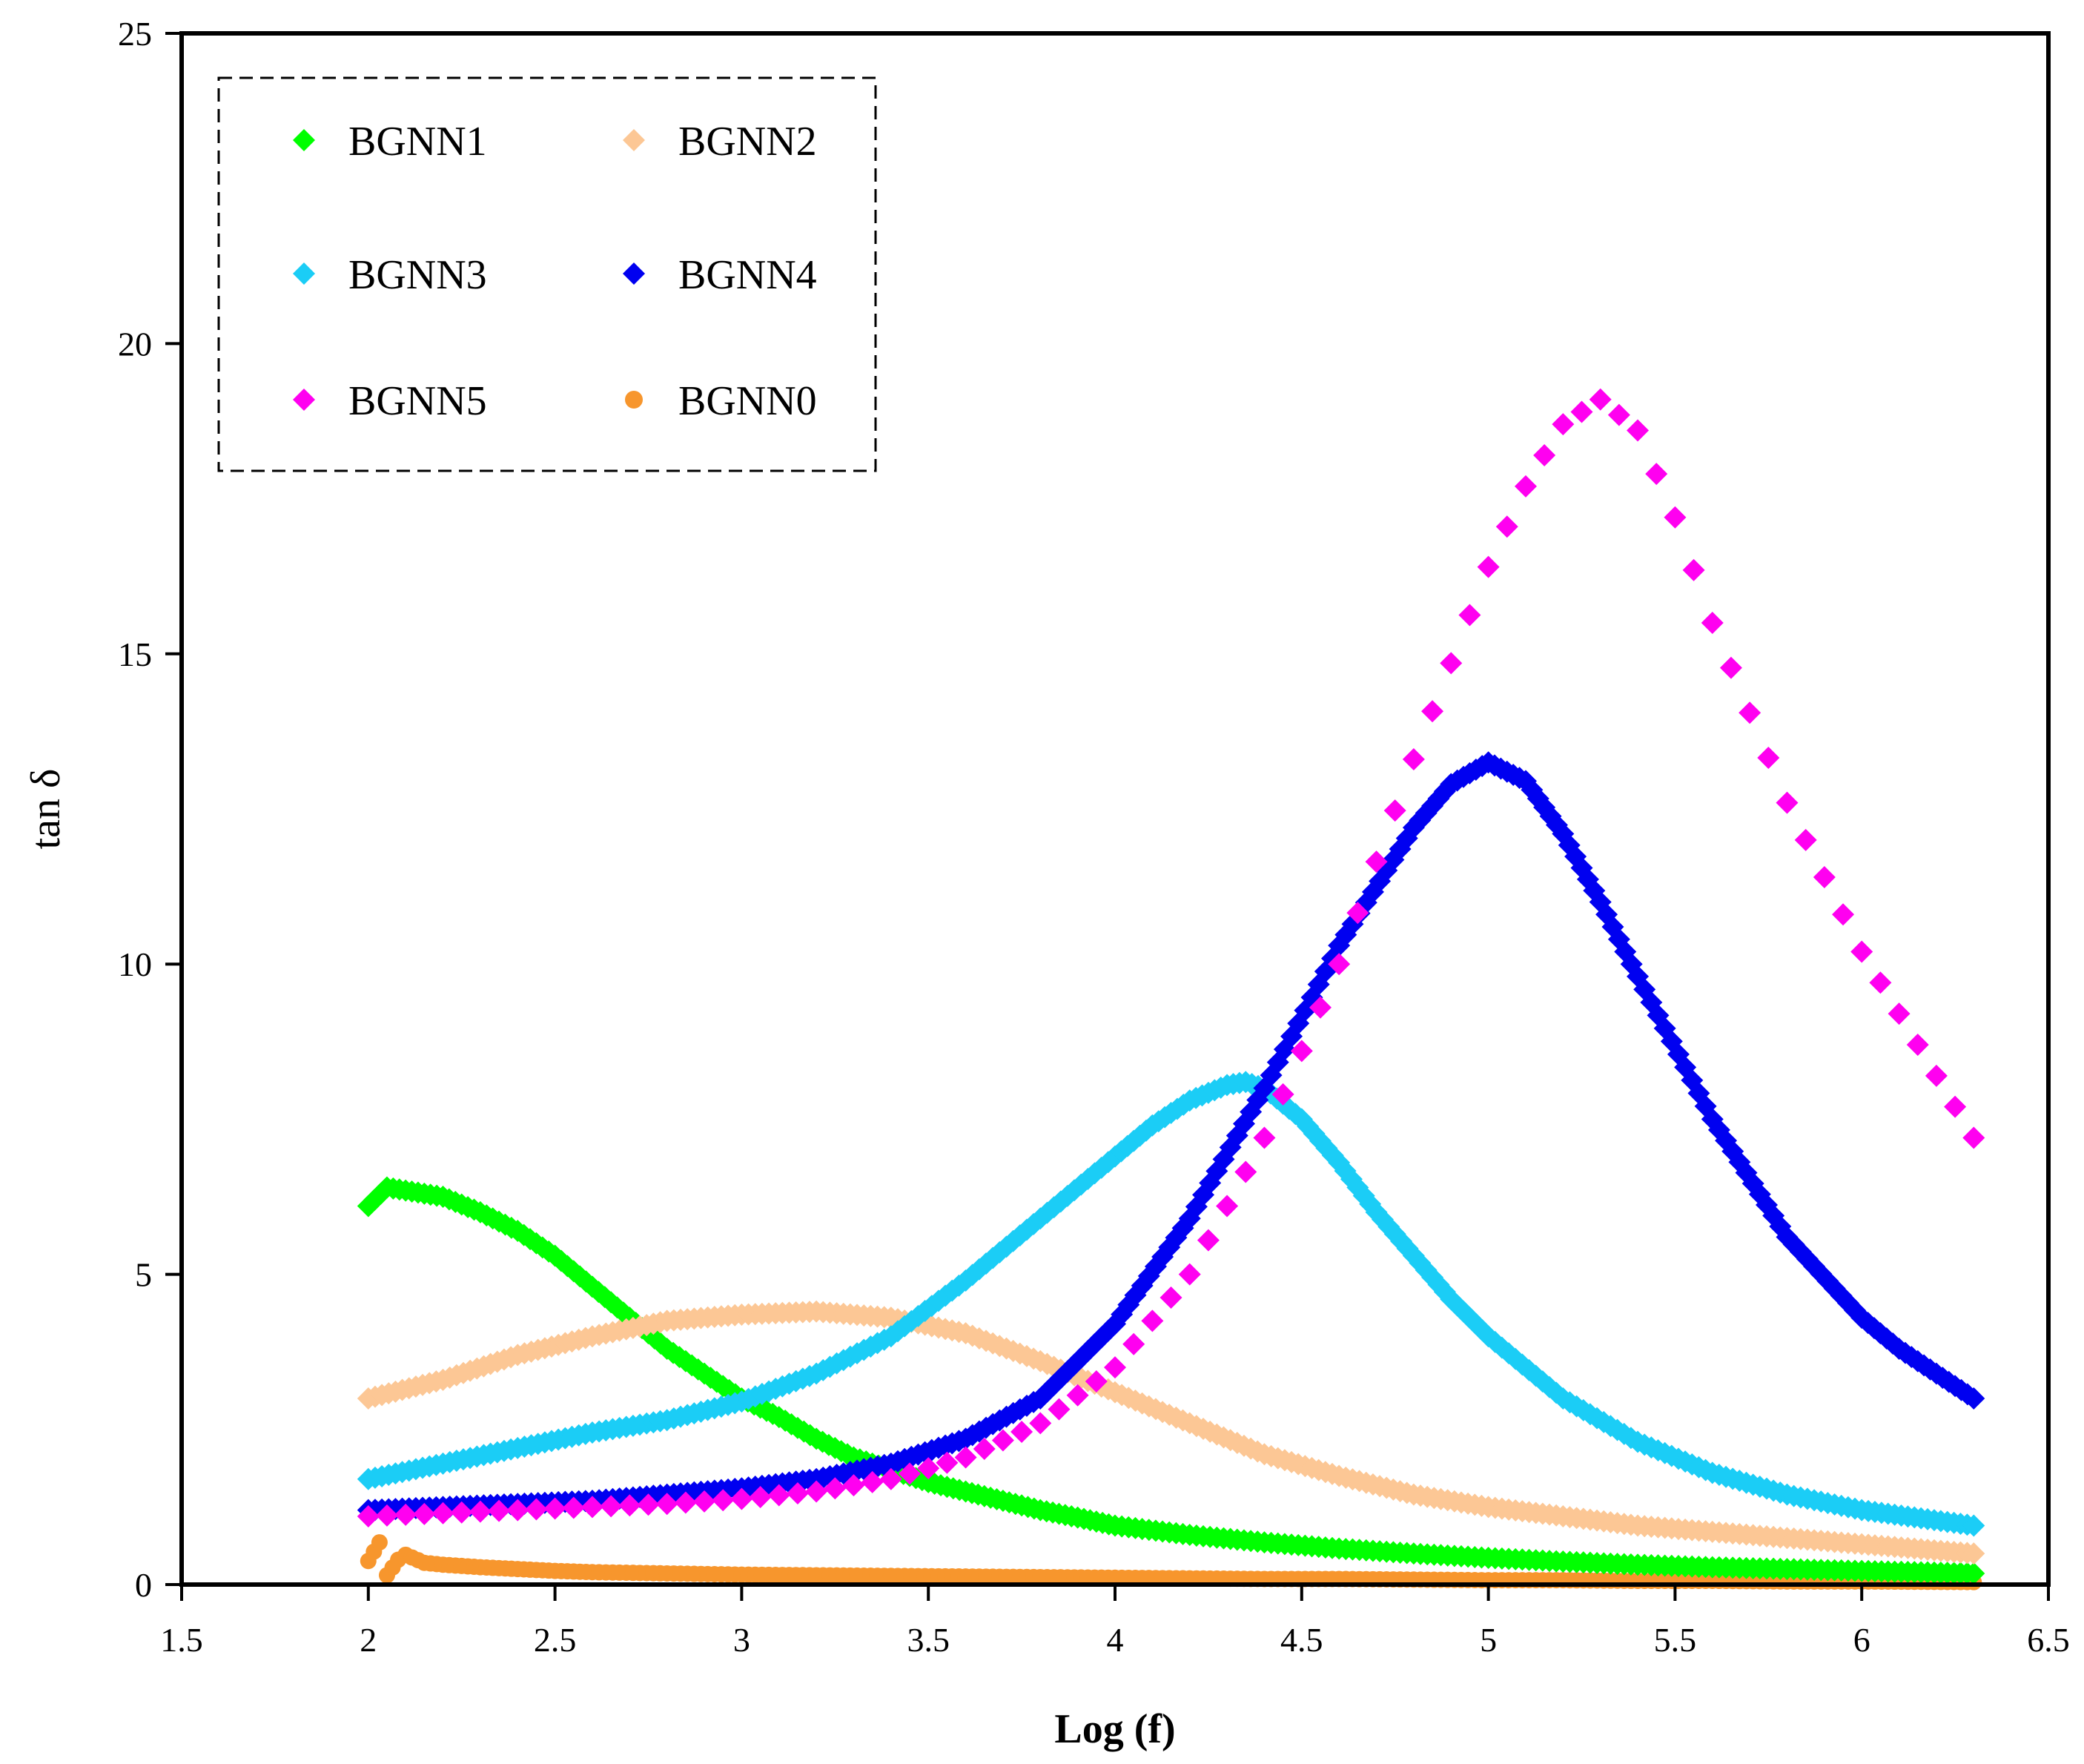 The image size is (2084, 1764). What do you see at coordinates (135, 654) in the screenshot?
I see `y-tick-label: 15` at bounding box center [135, 654].